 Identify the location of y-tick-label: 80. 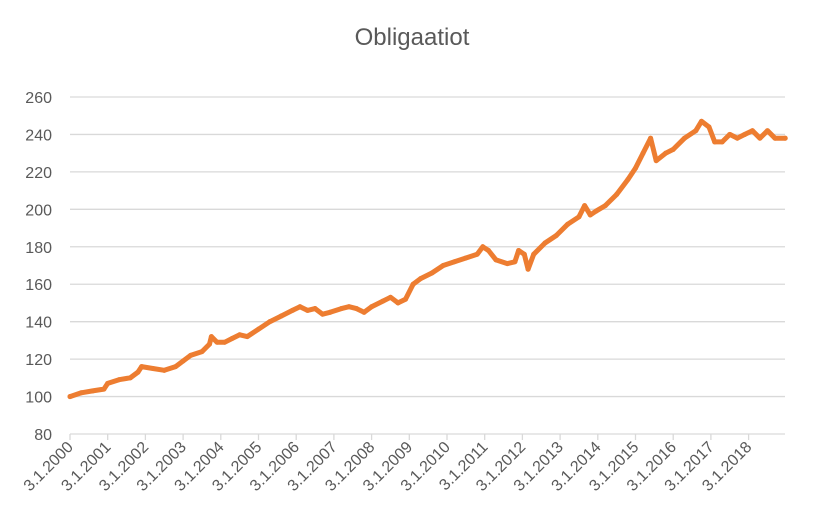
(43, 435).